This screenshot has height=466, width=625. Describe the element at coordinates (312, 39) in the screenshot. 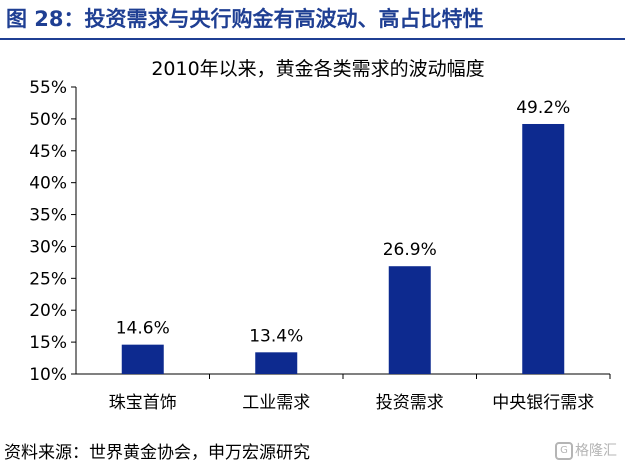

I see `title-divider` at that location.